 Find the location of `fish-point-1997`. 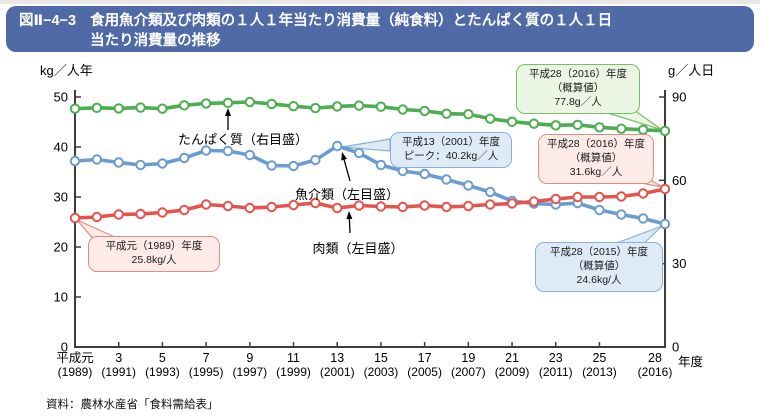

fish-point-1997 is located at coordinates (250, 155).